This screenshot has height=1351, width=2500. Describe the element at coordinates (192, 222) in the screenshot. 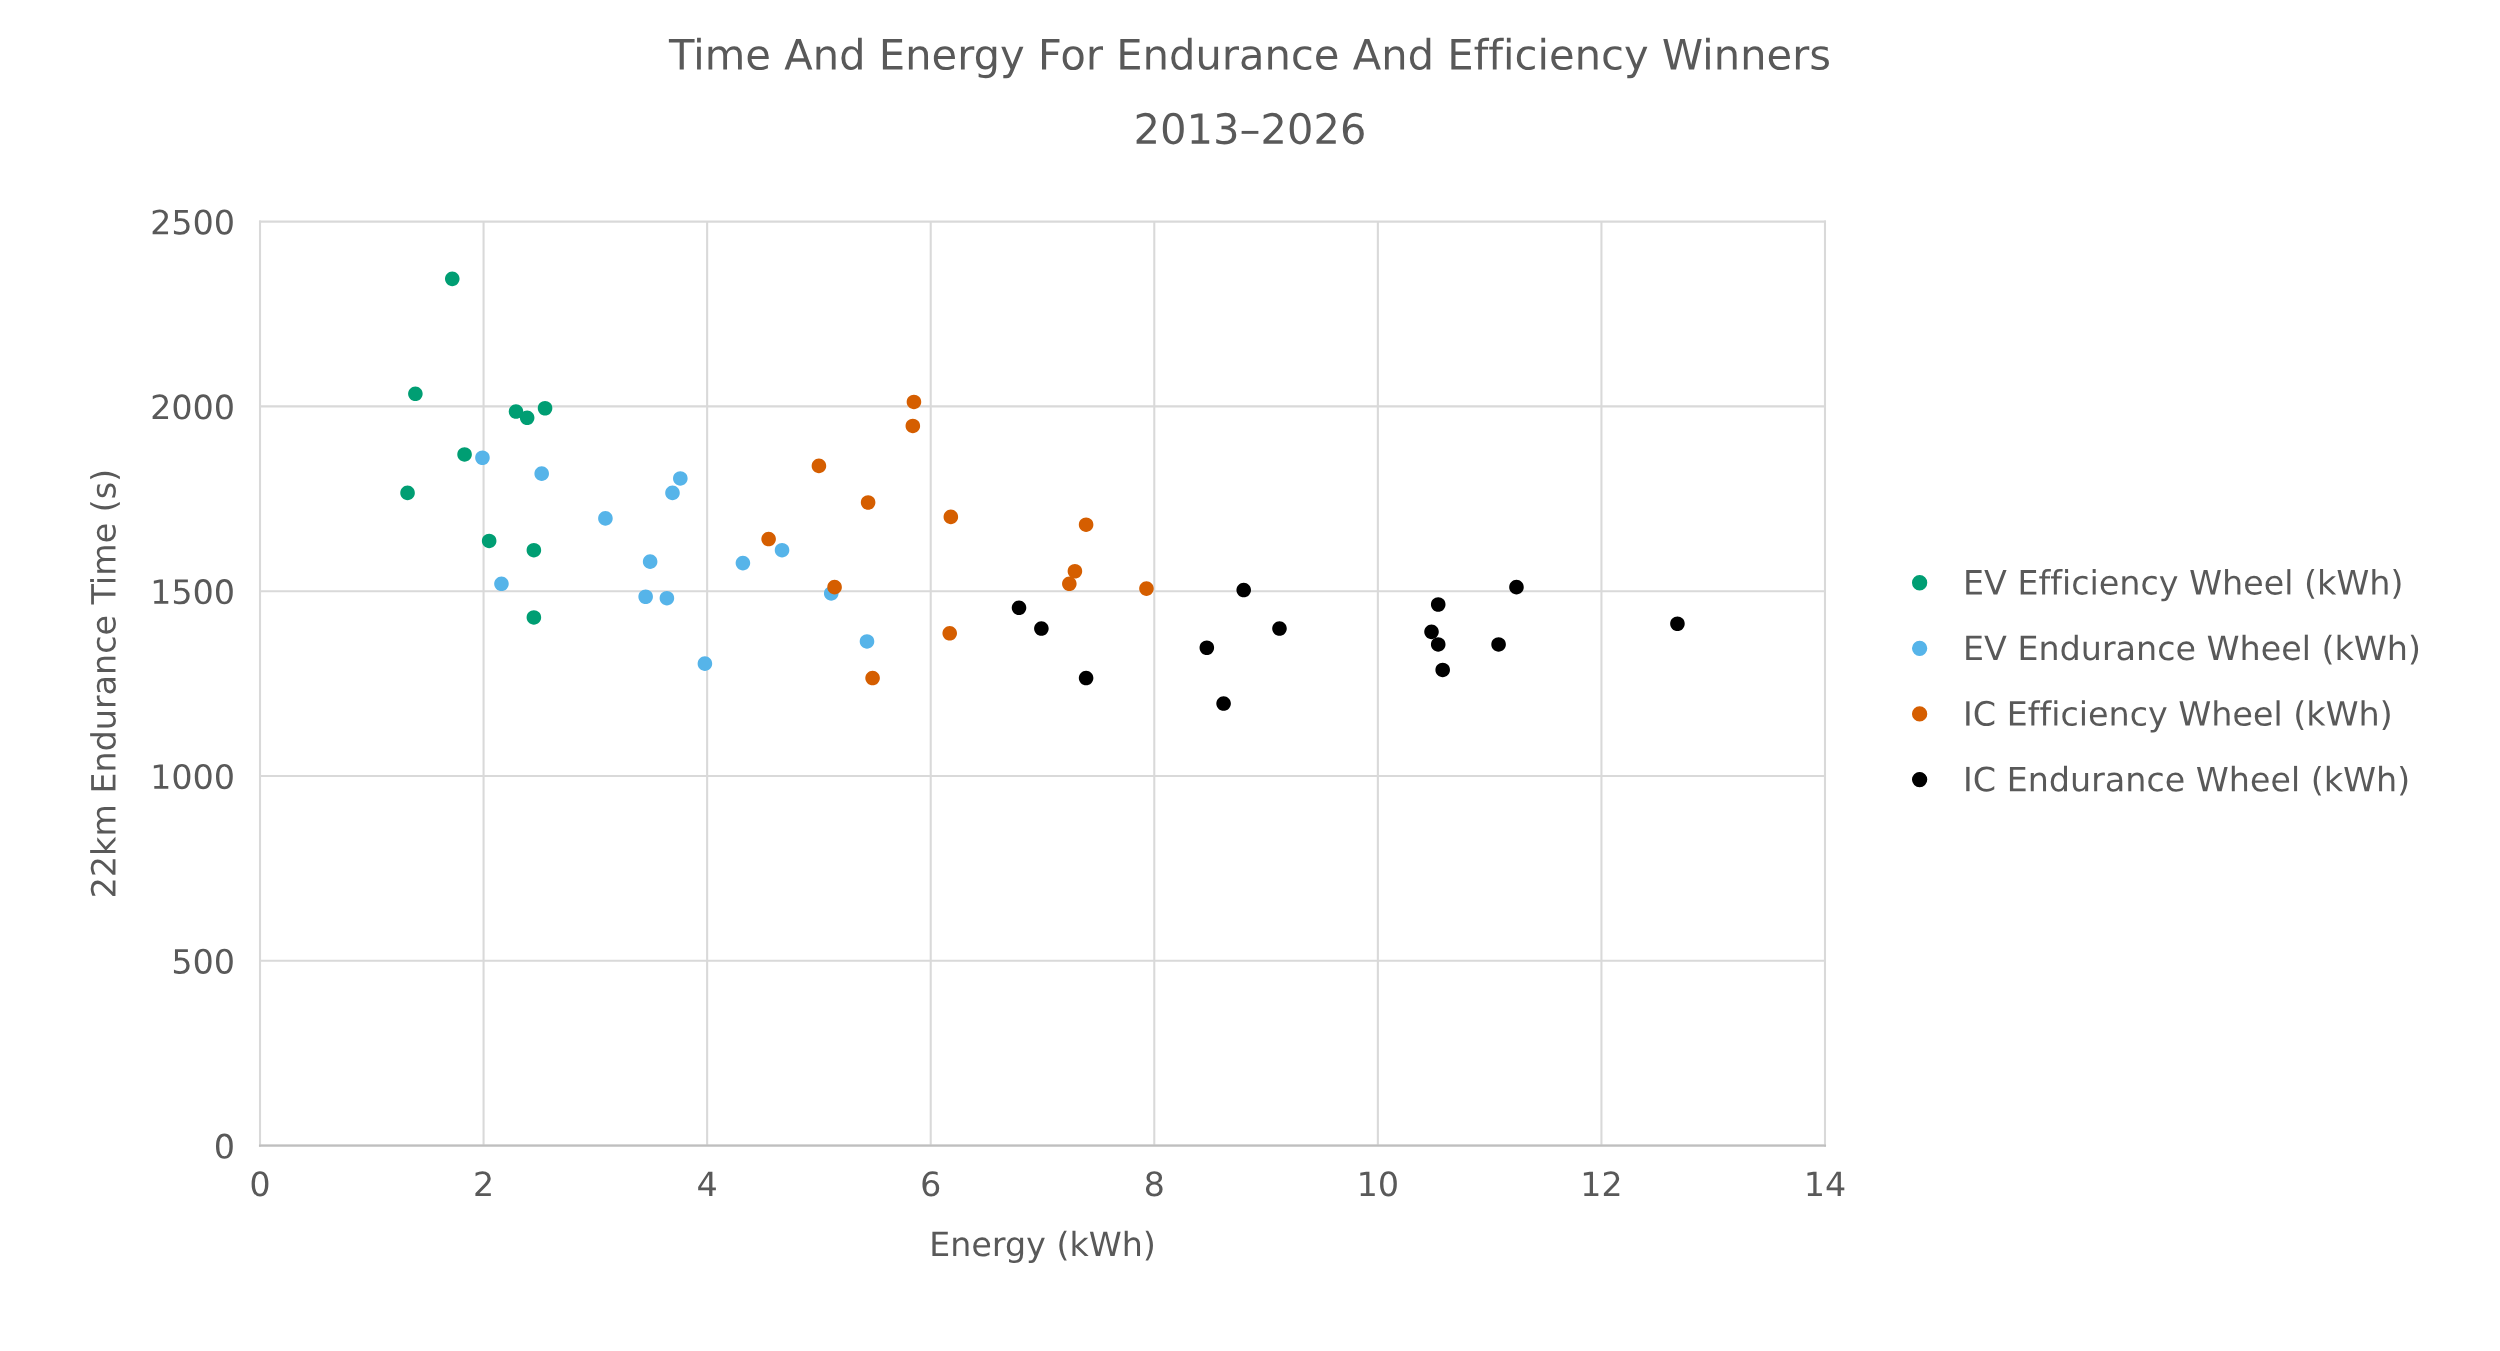

I see `y-tick-label: 2500` at that location.